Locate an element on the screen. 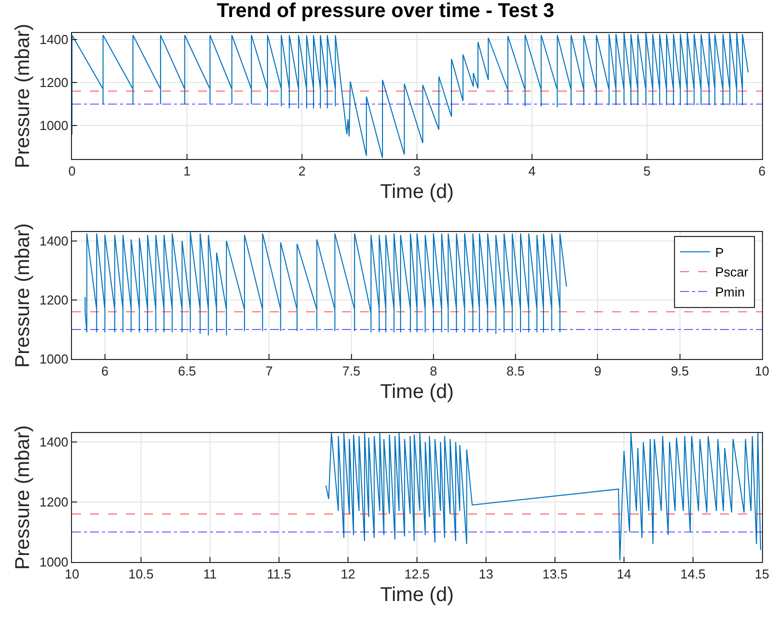 The height and width of the screenshot is (617, 771). x-tick-label: 14 is located at coordinates (624, 574).